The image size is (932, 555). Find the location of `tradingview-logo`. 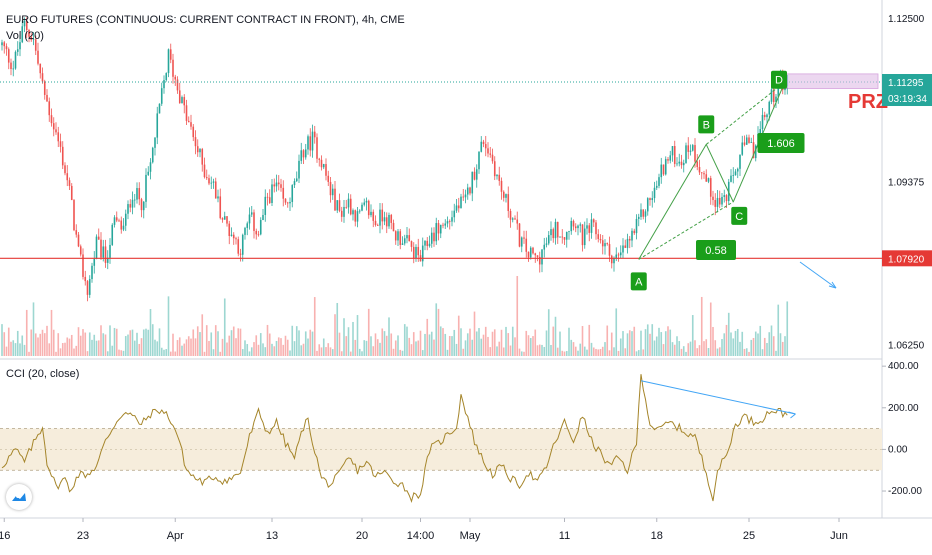

tradingview-logo is located at coordinates (19, 497).